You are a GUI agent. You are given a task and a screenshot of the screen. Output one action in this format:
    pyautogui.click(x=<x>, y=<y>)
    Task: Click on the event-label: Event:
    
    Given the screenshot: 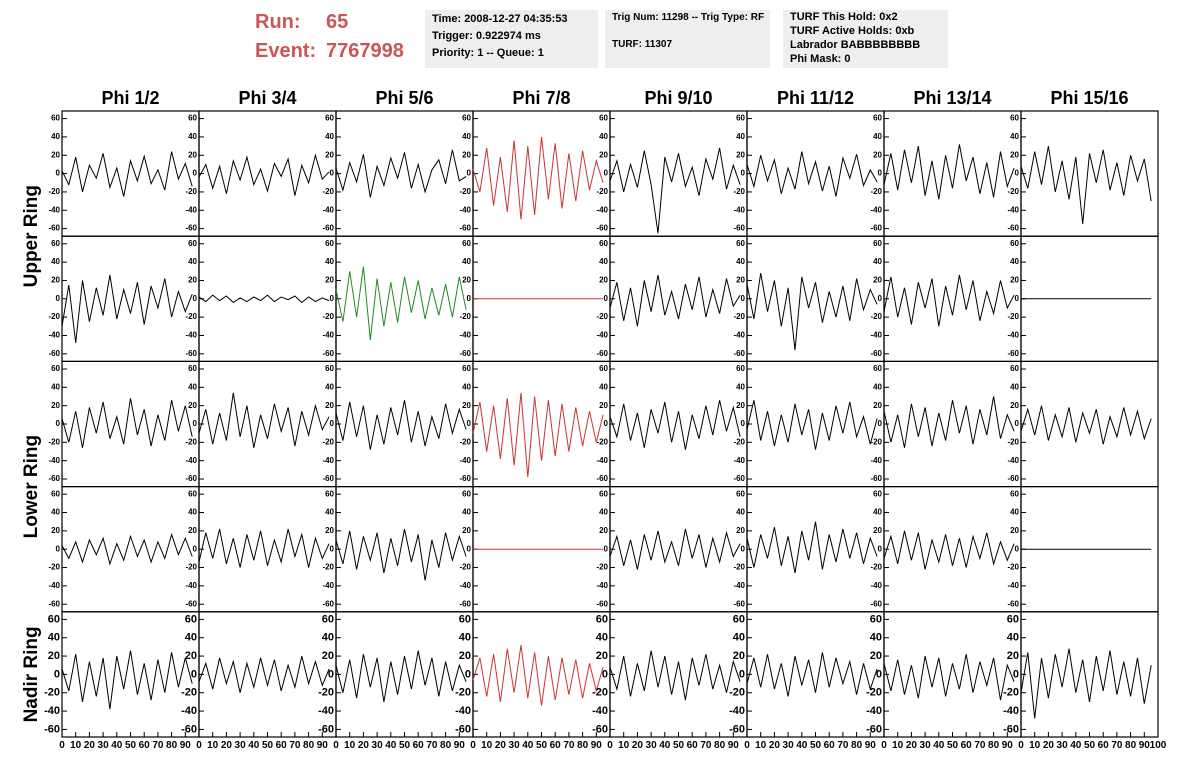 What is the action you would take?
    pyautogui.click(x=285, y=51)
    